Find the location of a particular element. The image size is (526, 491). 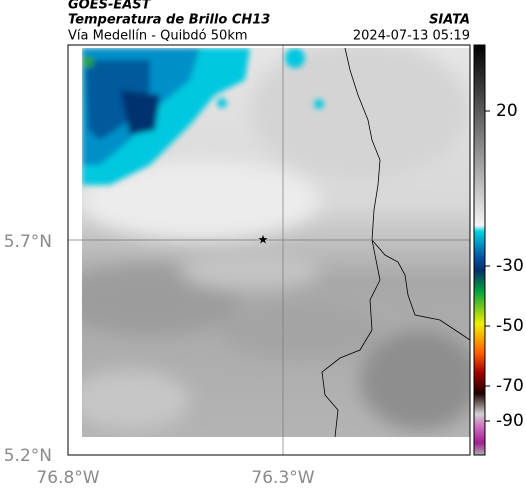

colorbar is located at coordinates (479, 250).